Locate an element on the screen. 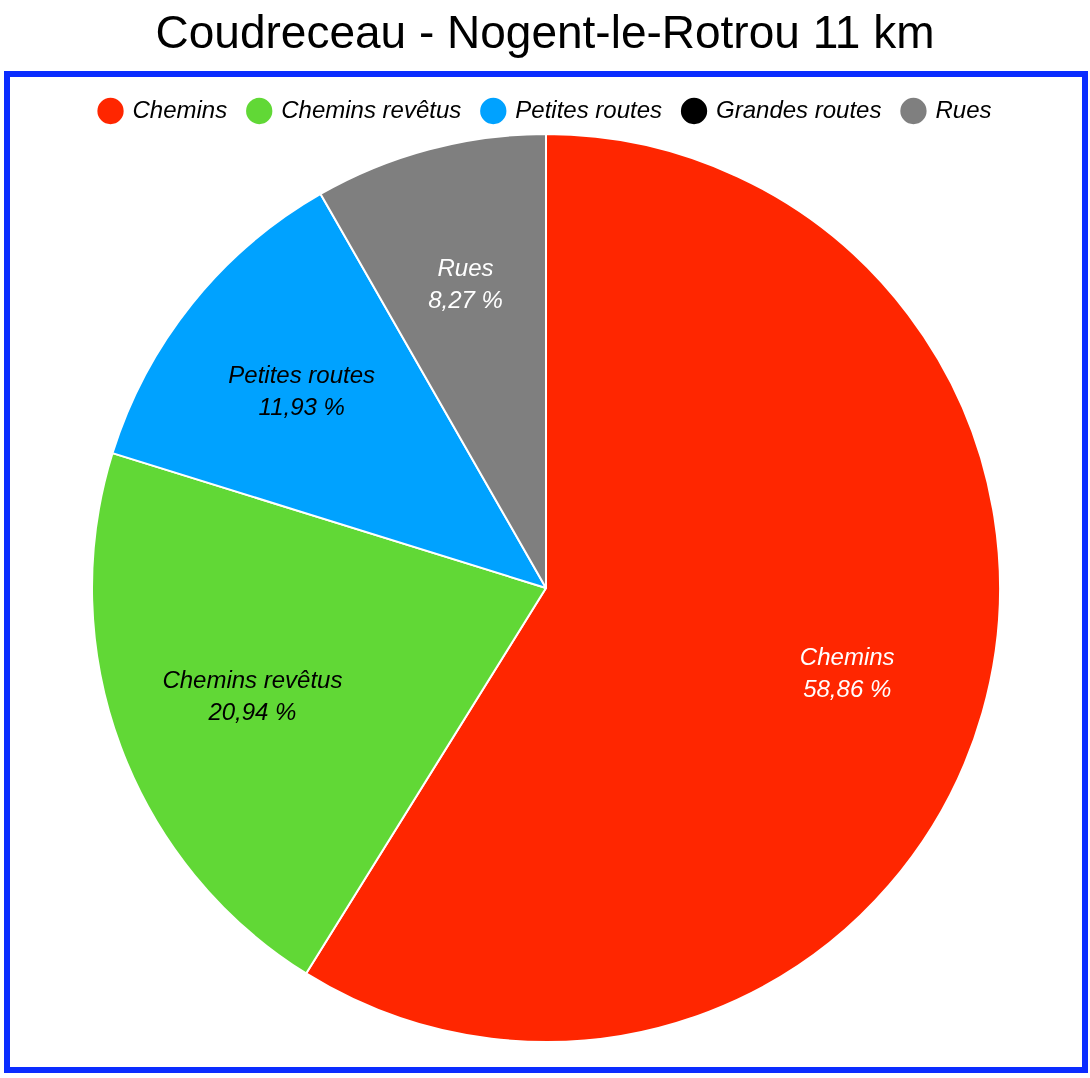  slice-label: Rues is located at coordinates (465, 267).